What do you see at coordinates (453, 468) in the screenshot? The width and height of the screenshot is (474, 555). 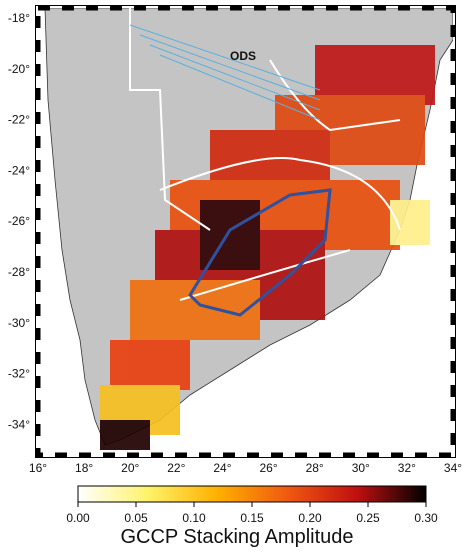 I see `lon-label: 34°` at bounding box center [453, 468].